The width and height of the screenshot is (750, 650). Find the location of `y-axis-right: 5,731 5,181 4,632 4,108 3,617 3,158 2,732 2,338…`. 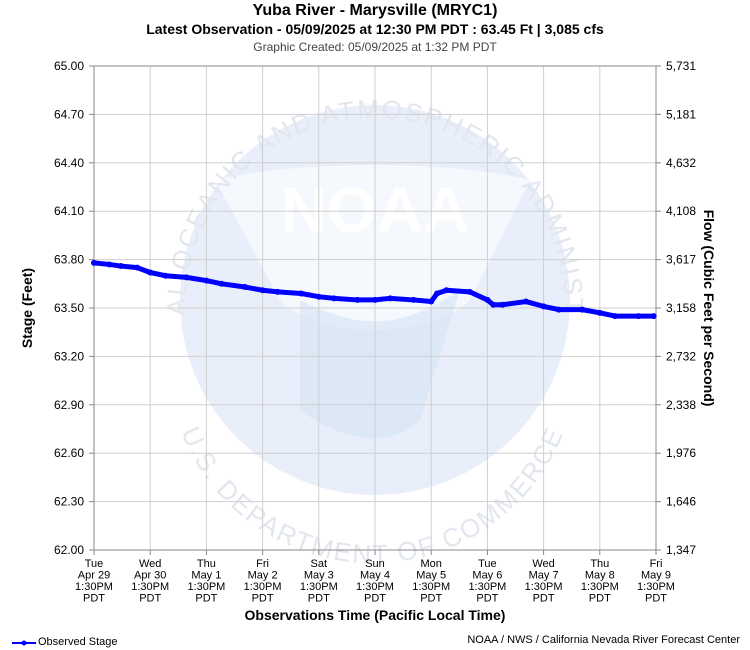

y-axis-right: 5,731 5,181 4,632 4,108 3,617 3,158 2,732 2,338… is located at coordinates (676, 308).